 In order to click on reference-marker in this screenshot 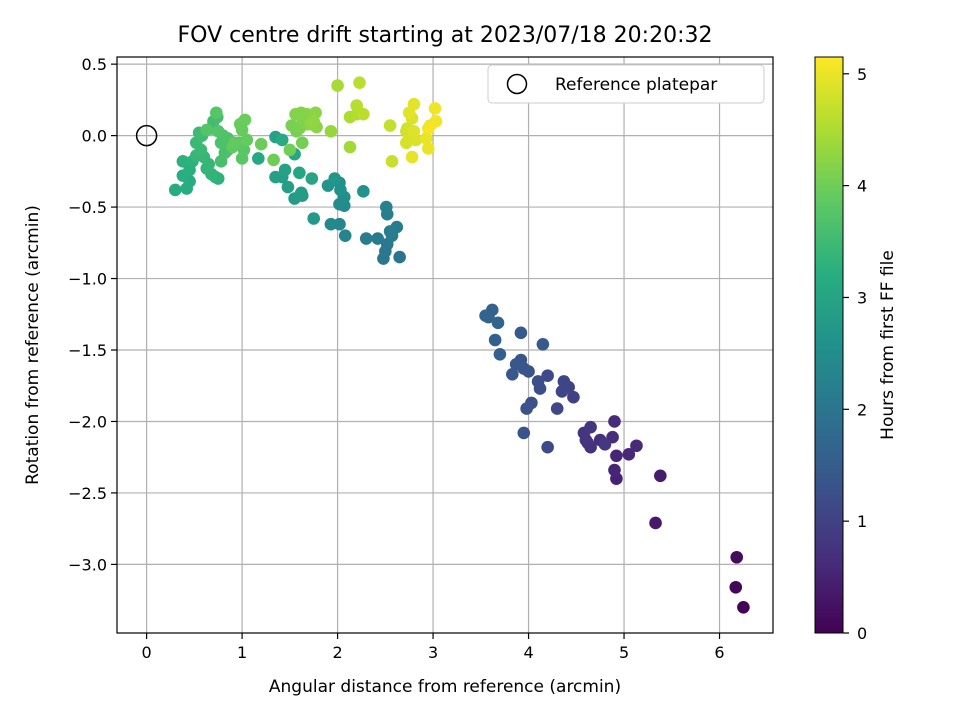, I will do `click(146, 135)`.